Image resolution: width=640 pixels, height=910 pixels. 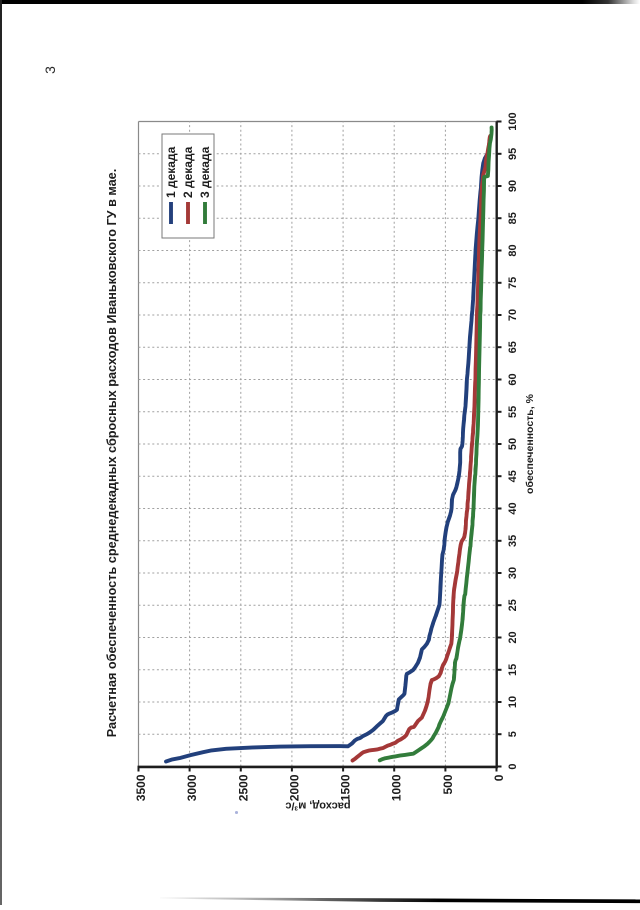 What do you see at coordinates (530, 443) in the screenshot?
I see `svg-text: обеспеченность, %` at bounding box center [530, 443].